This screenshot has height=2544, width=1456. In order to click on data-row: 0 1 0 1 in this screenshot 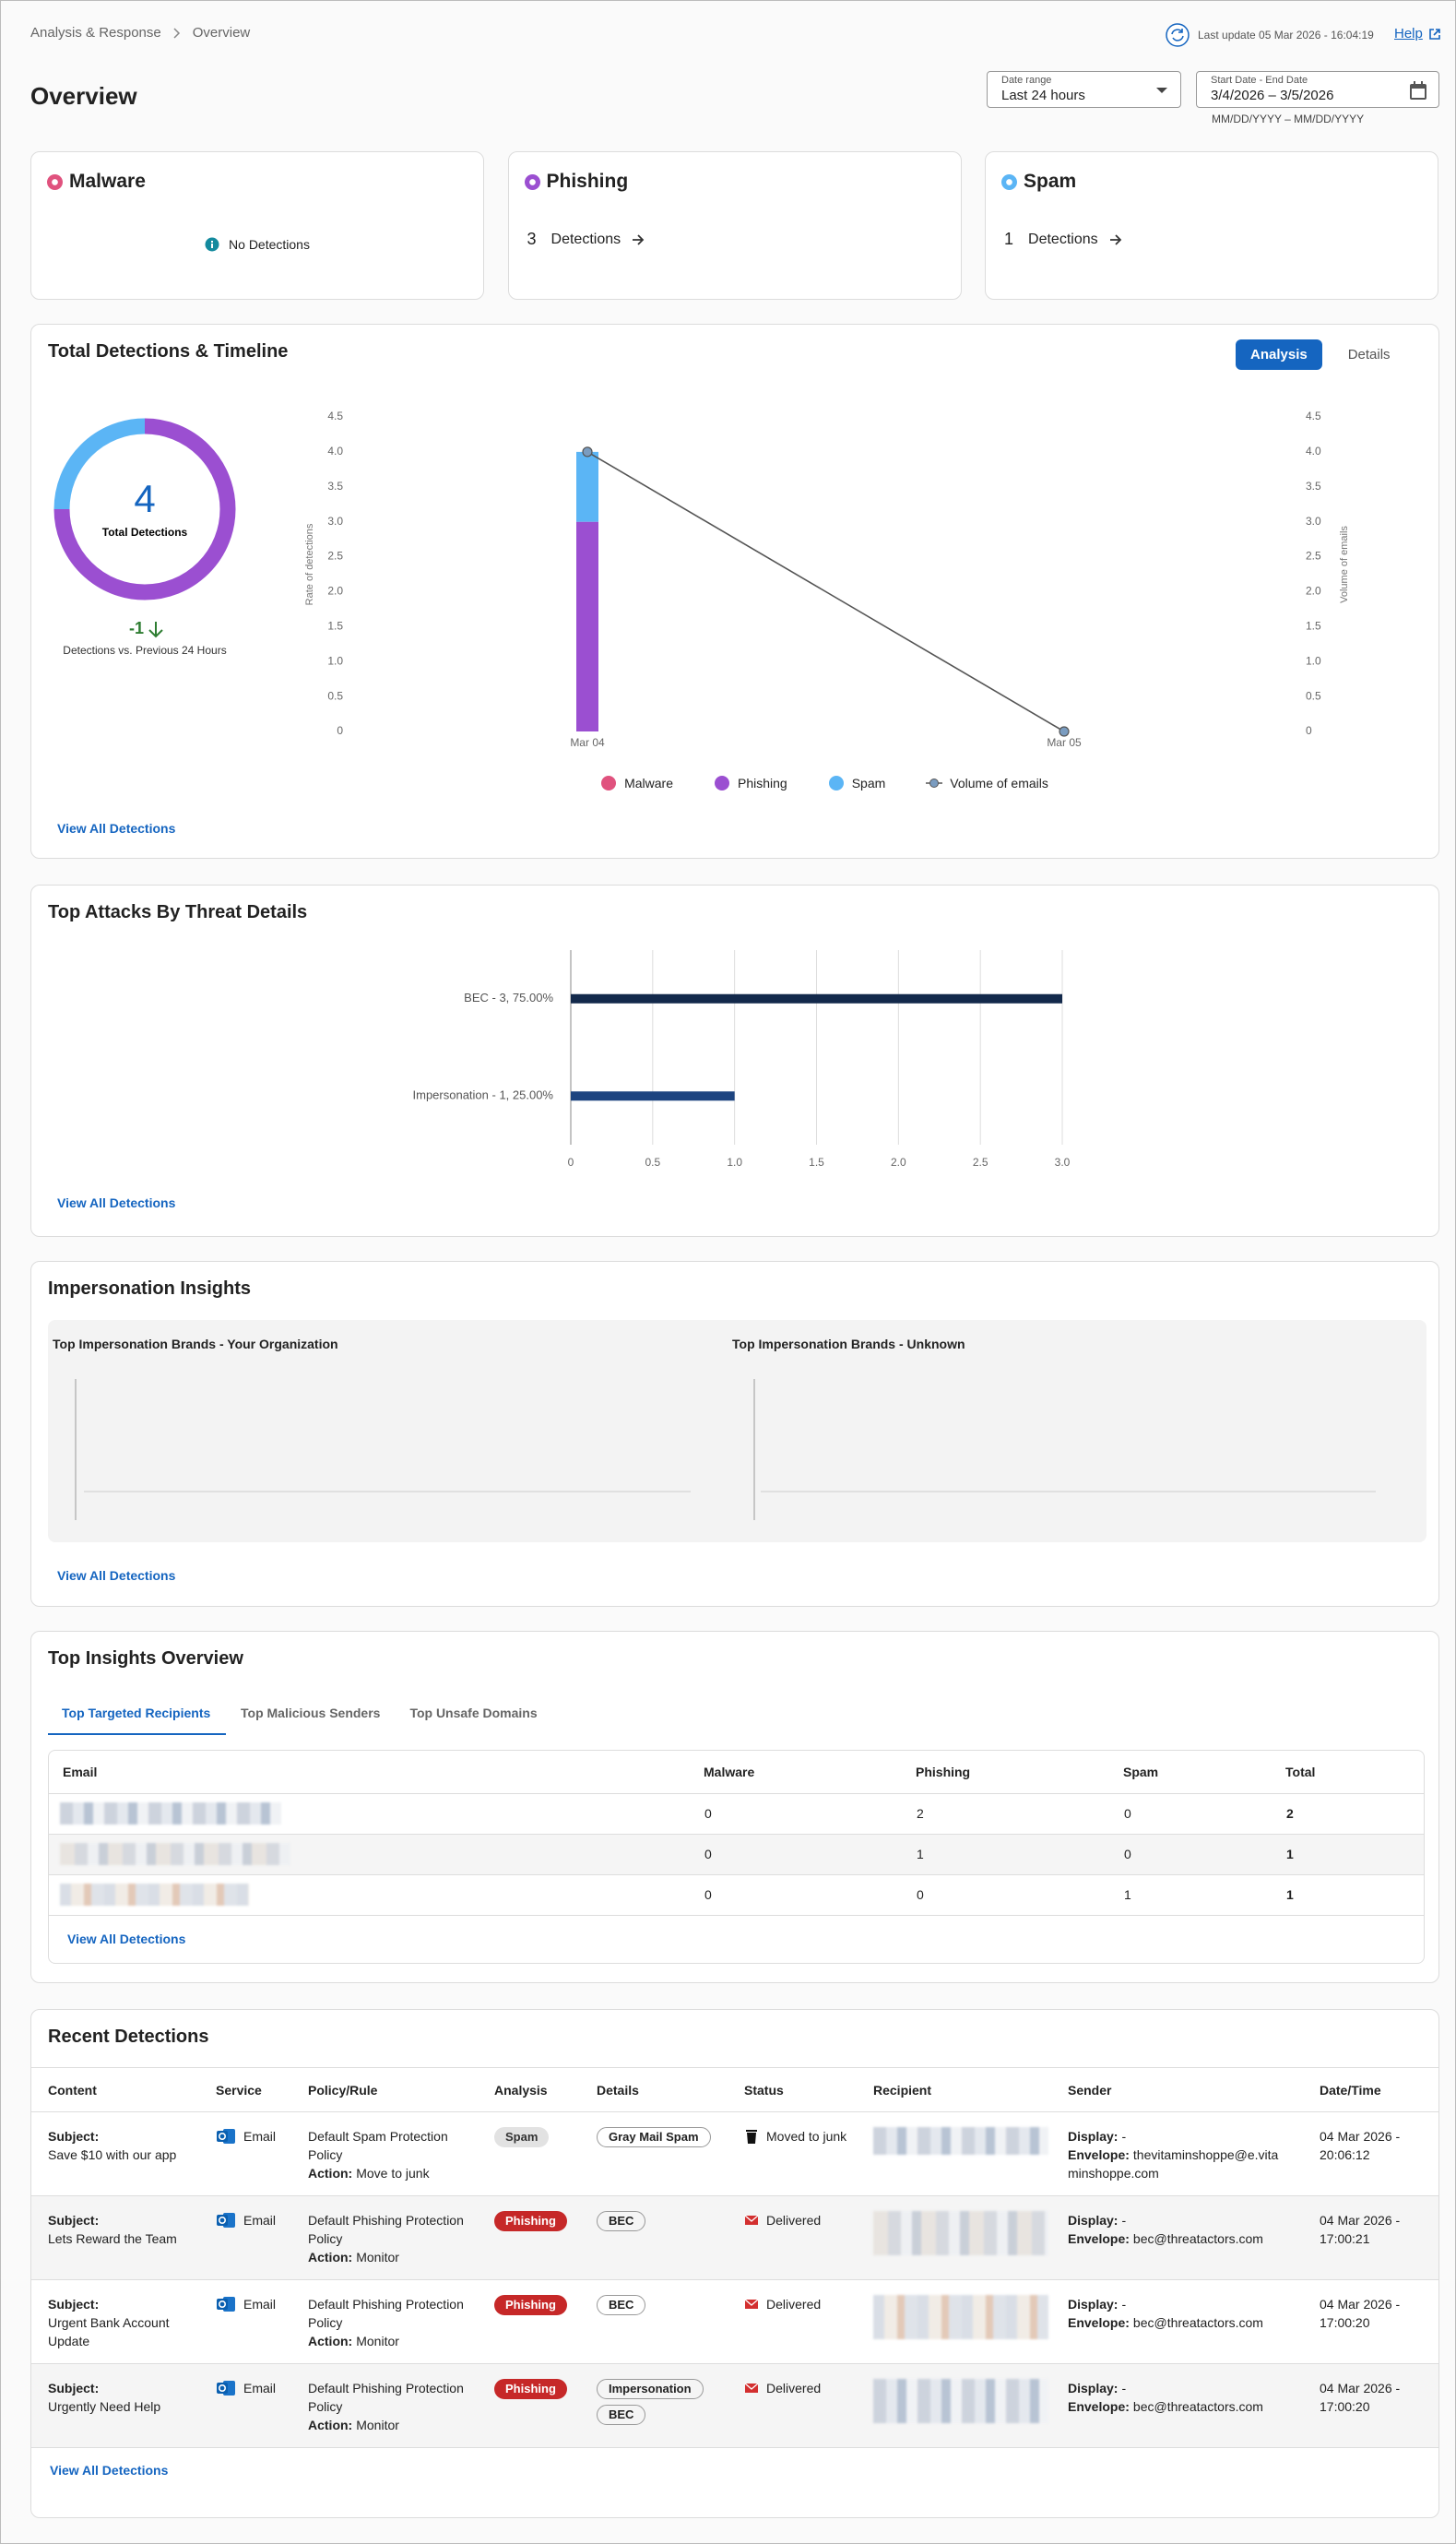, I will do `click(736, 1854)`.